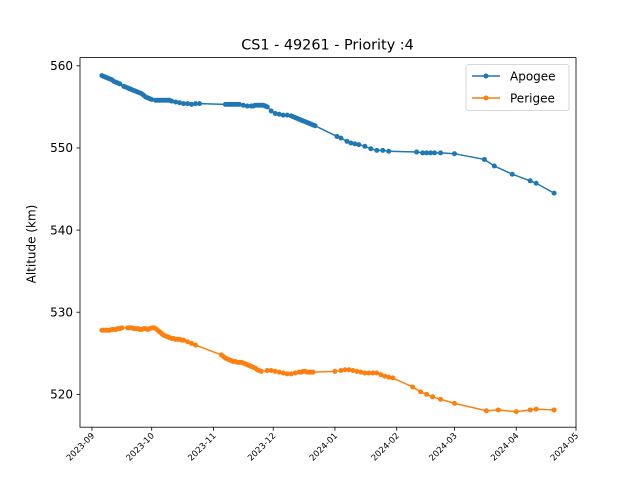 The width and height of the screenshot is (640, 480). What do you see at coordinates (517, 87) in the screenshot?
I see `legend: Apogee Perigee` at bounding box center [517, 87].